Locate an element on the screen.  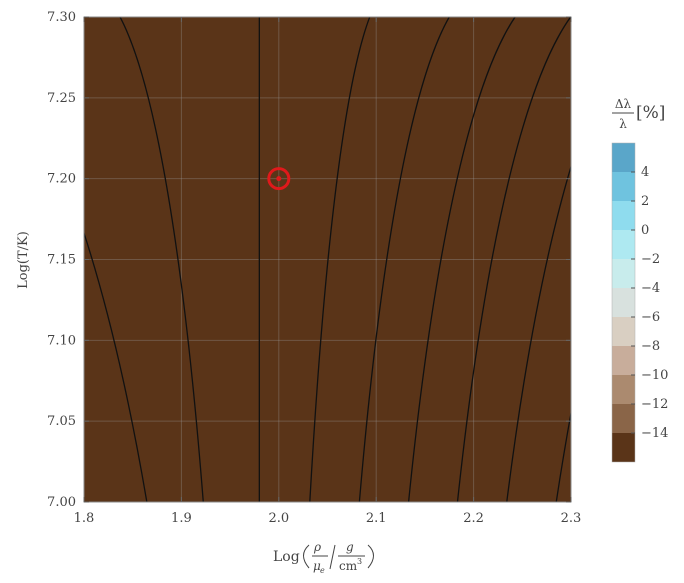
x-tick-label: 1.9 is located at coordinates (181, 518).